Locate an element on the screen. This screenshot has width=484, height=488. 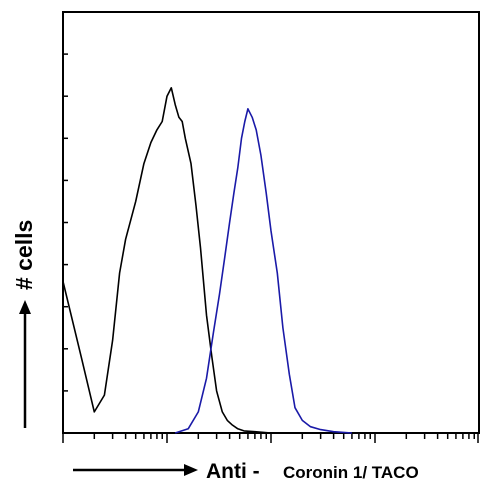
y-axis-ticks is located at coordinates (65, 222).